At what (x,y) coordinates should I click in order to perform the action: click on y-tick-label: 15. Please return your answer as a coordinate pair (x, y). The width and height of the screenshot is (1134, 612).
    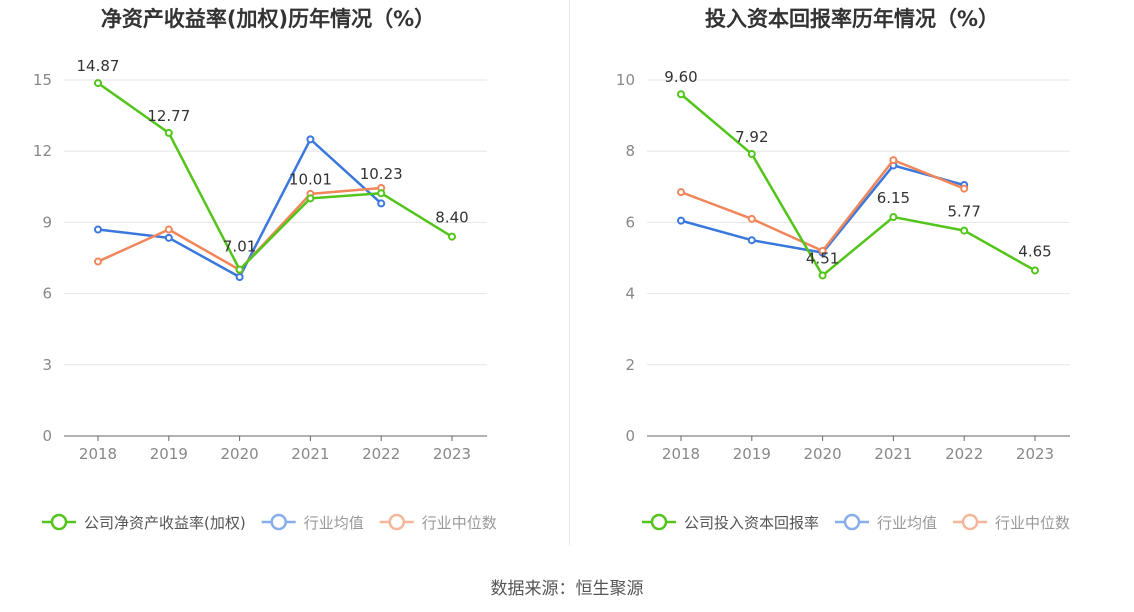
    Looking at the image, I should click on (42, 80).